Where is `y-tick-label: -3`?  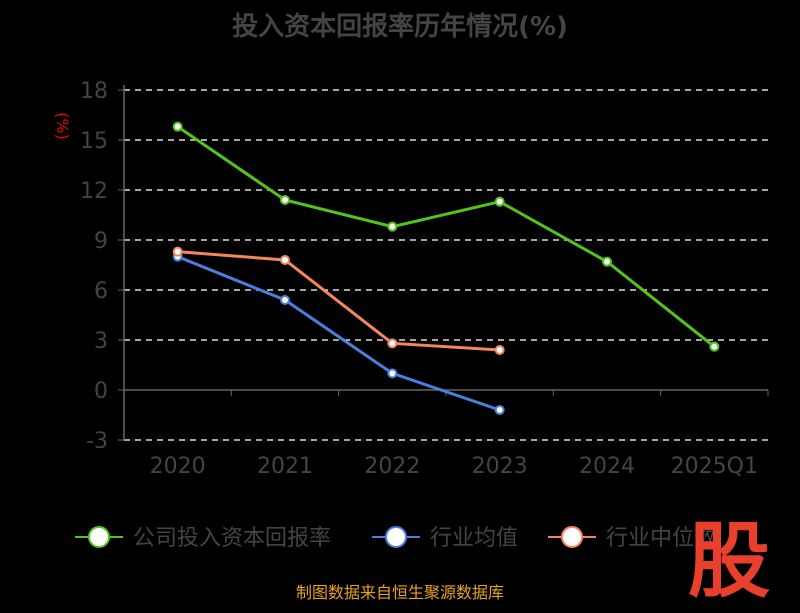 y-tick-label: -3 is located at coordinates (97, 441).